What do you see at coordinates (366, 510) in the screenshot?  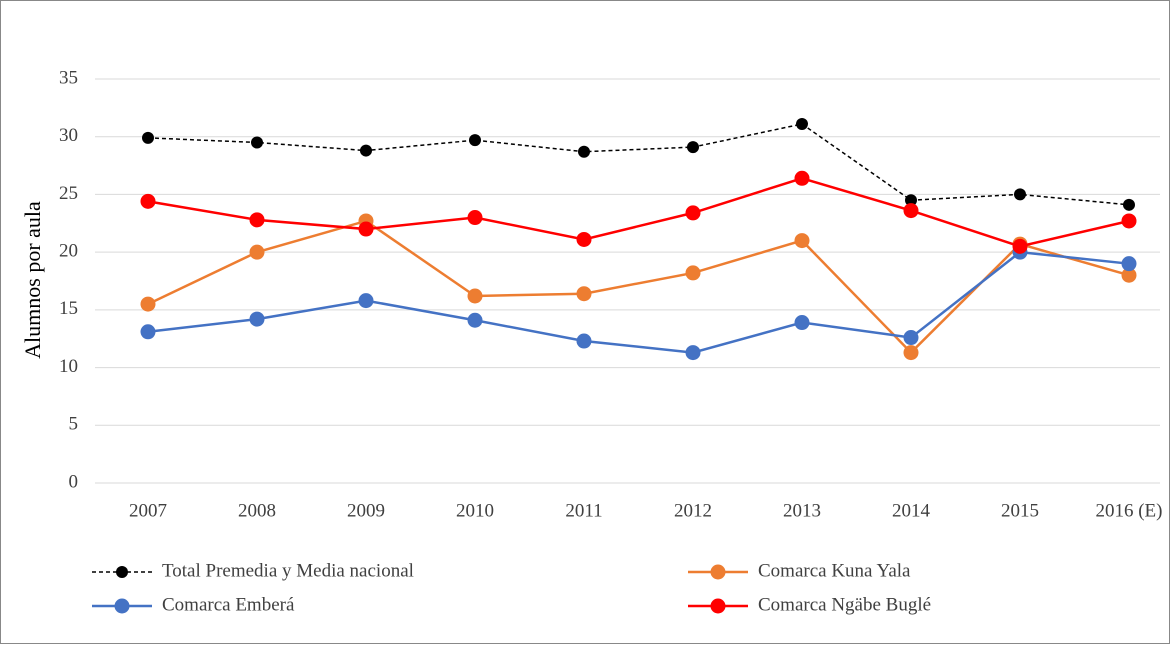 I see `x-tick-label: 2009` at bounding box center [366, 510].